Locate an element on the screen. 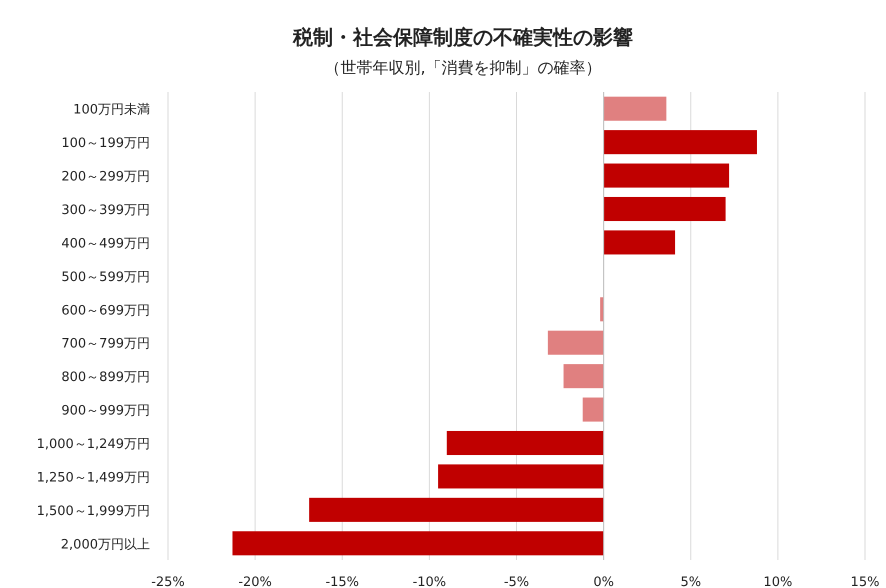 The image size is (886, 588). y-tick-label: 500～599万円 is located at coordinates (105, 277).